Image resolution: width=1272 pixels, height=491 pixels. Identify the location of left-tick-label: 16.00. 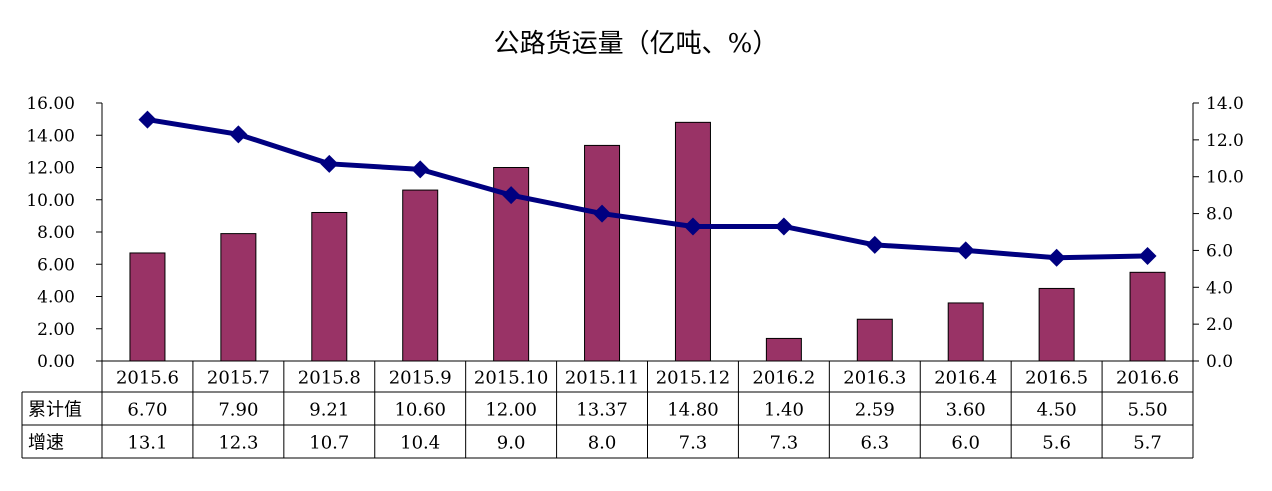
(50, 104).